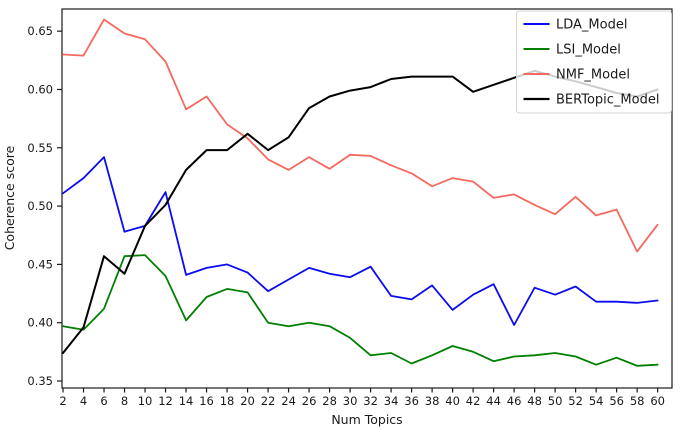 The height and width of the screenshot is (430, 685). What do you see at coordinates (227, 401) in the screenshot?
I see `x-tick-label: 18` at bounding box center [227, 401].